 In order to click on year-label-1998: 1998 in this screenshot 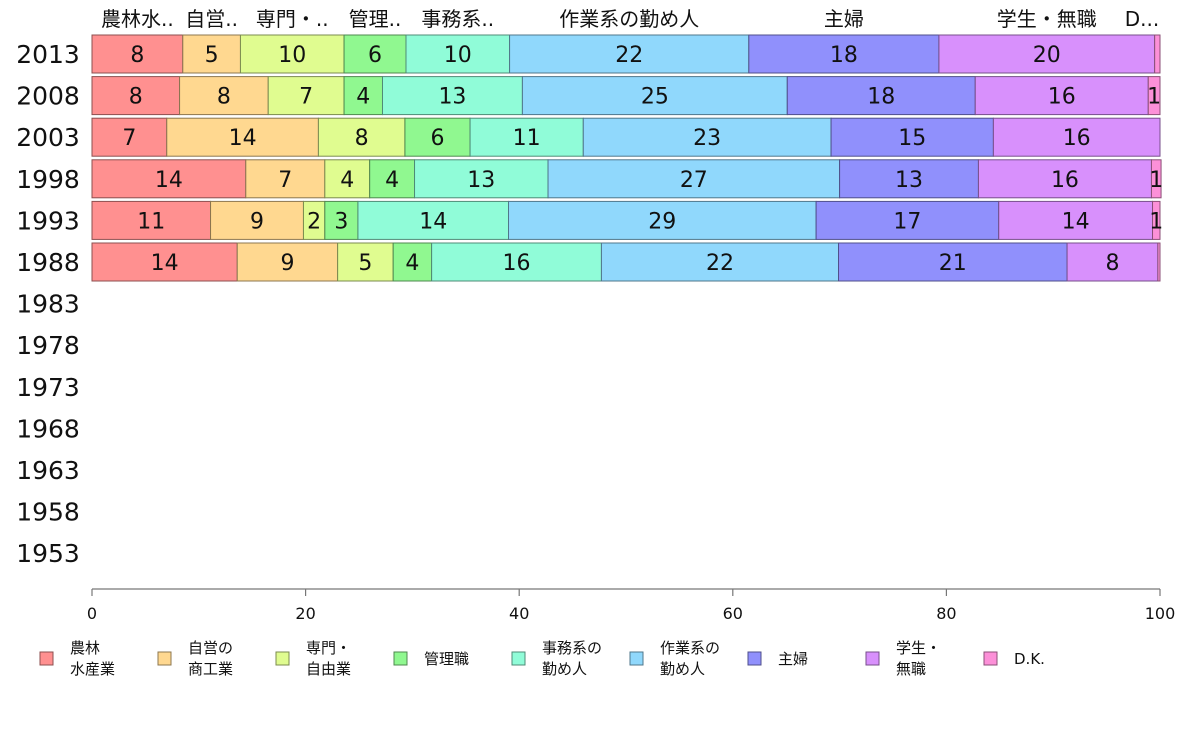, I will do `click(48, 179)`.